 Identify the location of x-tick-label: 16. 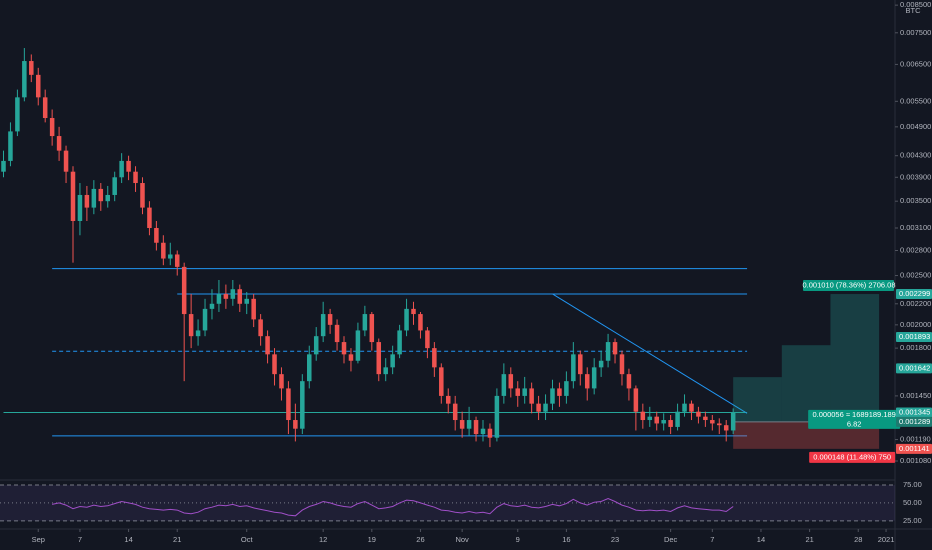
(566, 539).